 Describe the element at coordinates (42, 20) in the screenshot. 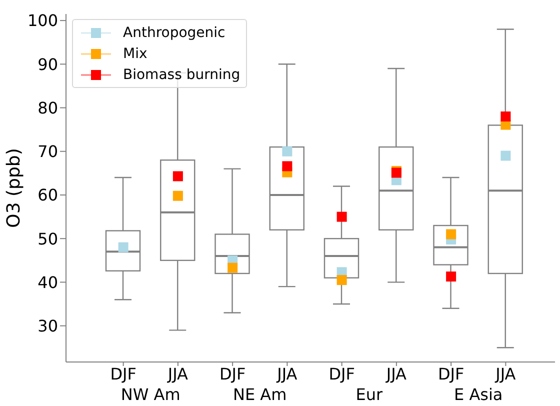

I see `y-tick-label: 100` at that location.